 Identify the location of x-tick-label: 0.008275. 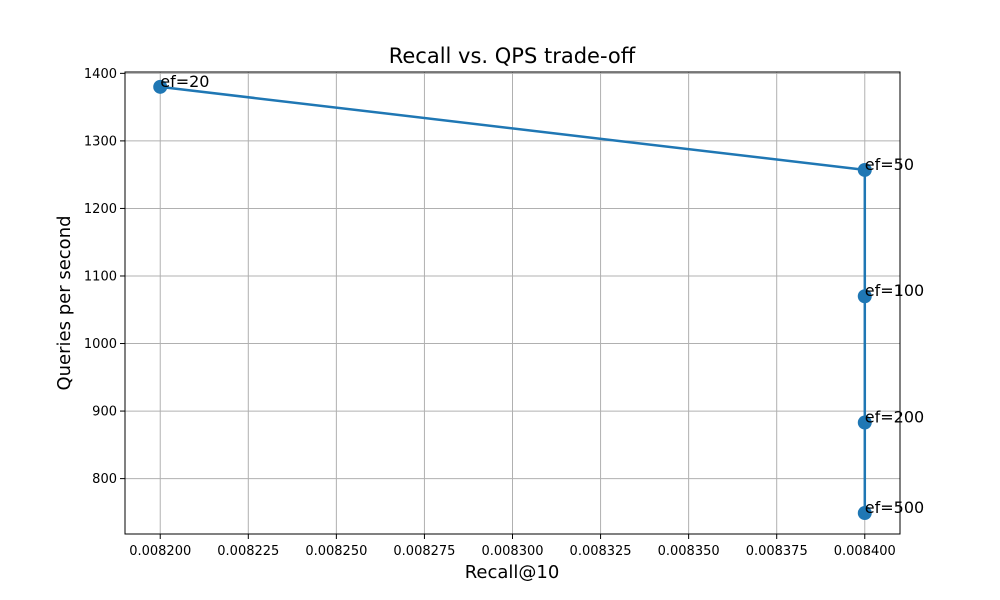
(424, 551).